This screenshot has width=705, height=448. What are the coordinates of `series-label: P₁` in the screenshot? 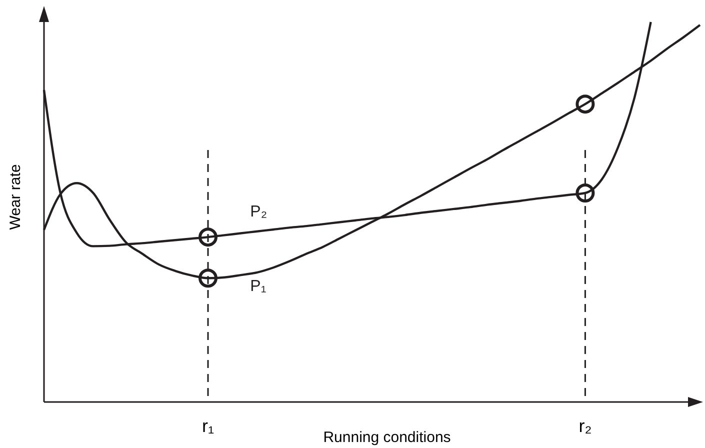 It's located at (258, 286).